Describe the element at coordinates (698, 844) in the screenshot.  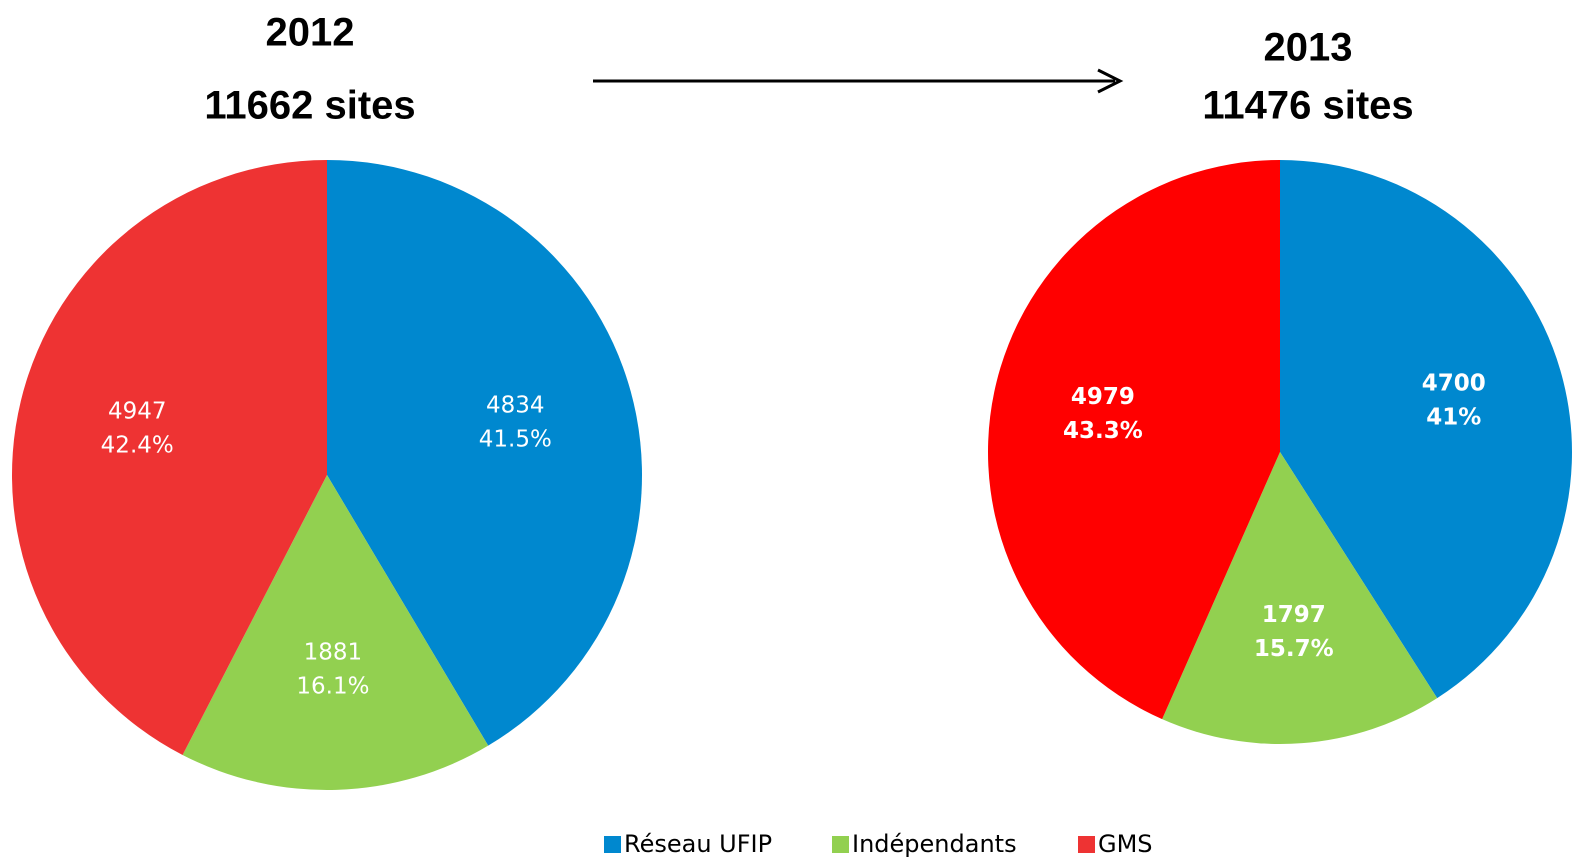
I see `legend-label: Réseau UFIP` at that location.